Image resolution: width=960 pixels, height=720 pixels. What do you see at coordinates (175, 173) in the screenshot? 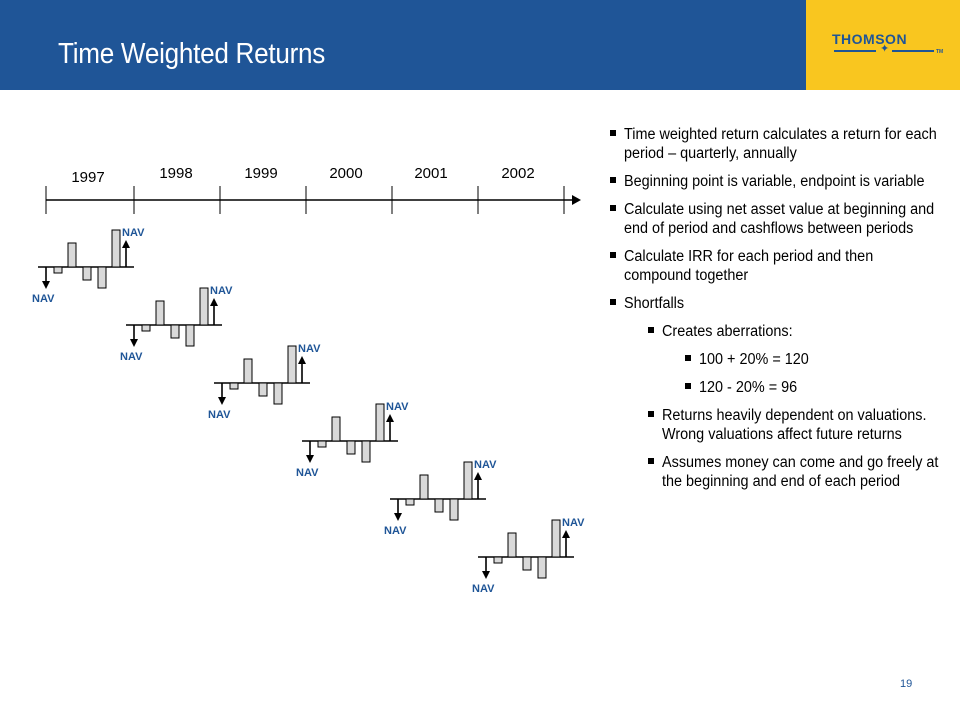
I see `year-label: 1998` at bounding box center [175, 173].